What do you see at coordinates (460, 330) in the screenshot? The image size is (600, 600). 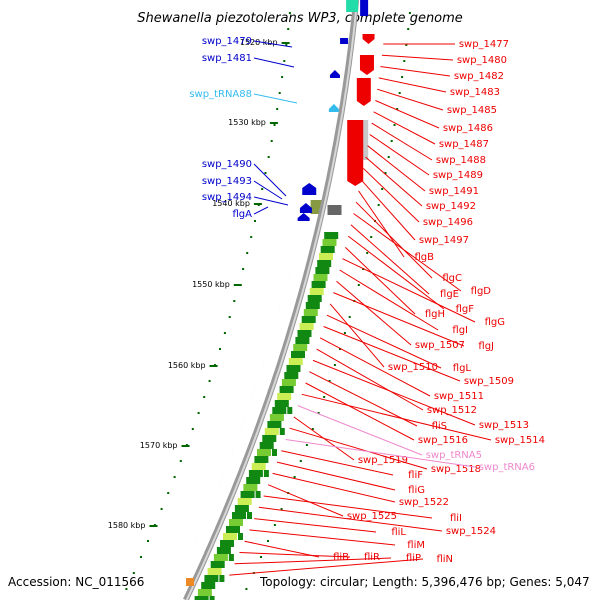 I see `right-gene-label: flgI` at bounding box center [460, 330].